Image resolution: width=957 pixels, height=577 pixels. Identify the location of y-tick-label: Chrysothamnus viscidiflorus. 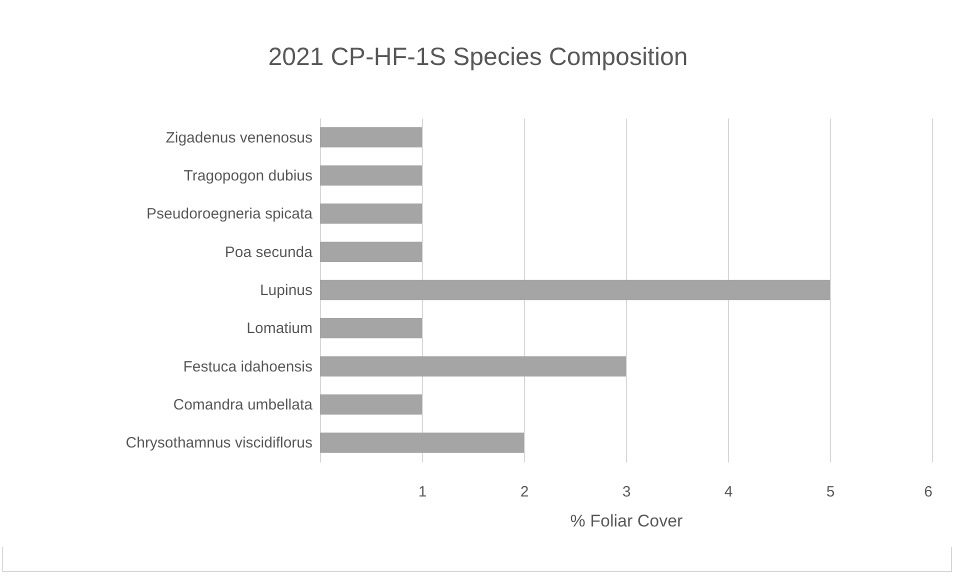
(219, 443).